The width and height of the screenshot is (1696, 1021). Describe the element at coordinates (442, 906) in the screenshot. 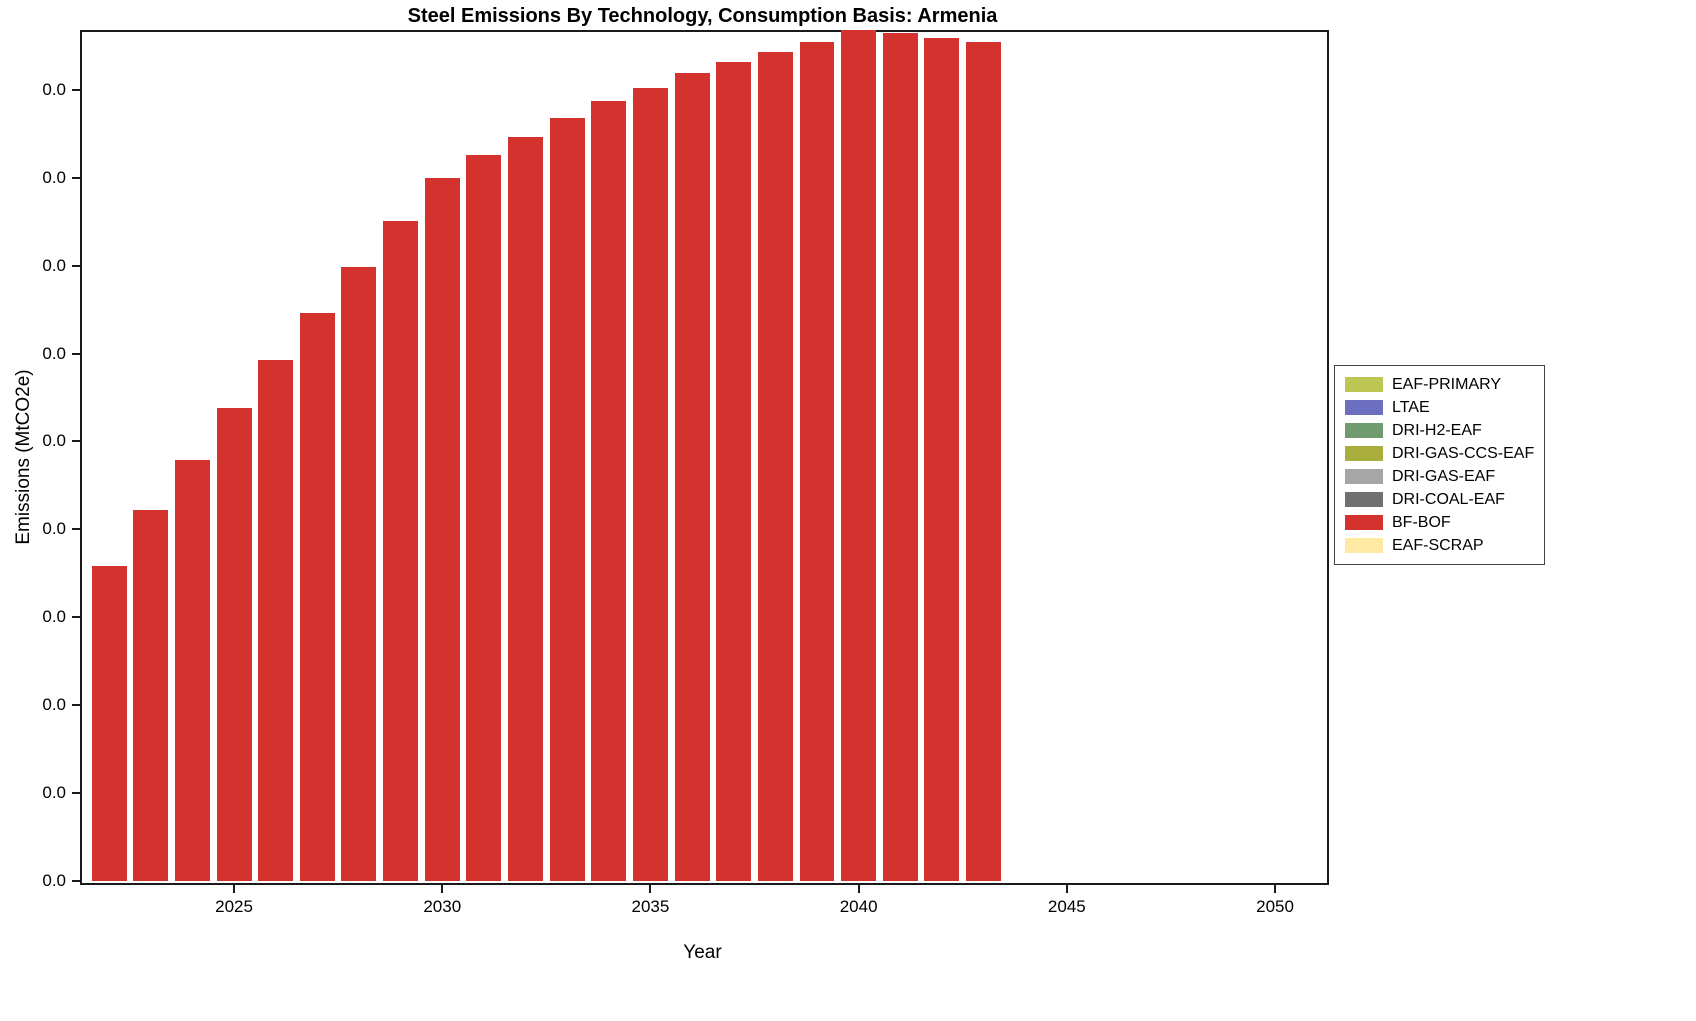

I see `x-tick-label: 2030` at that location.